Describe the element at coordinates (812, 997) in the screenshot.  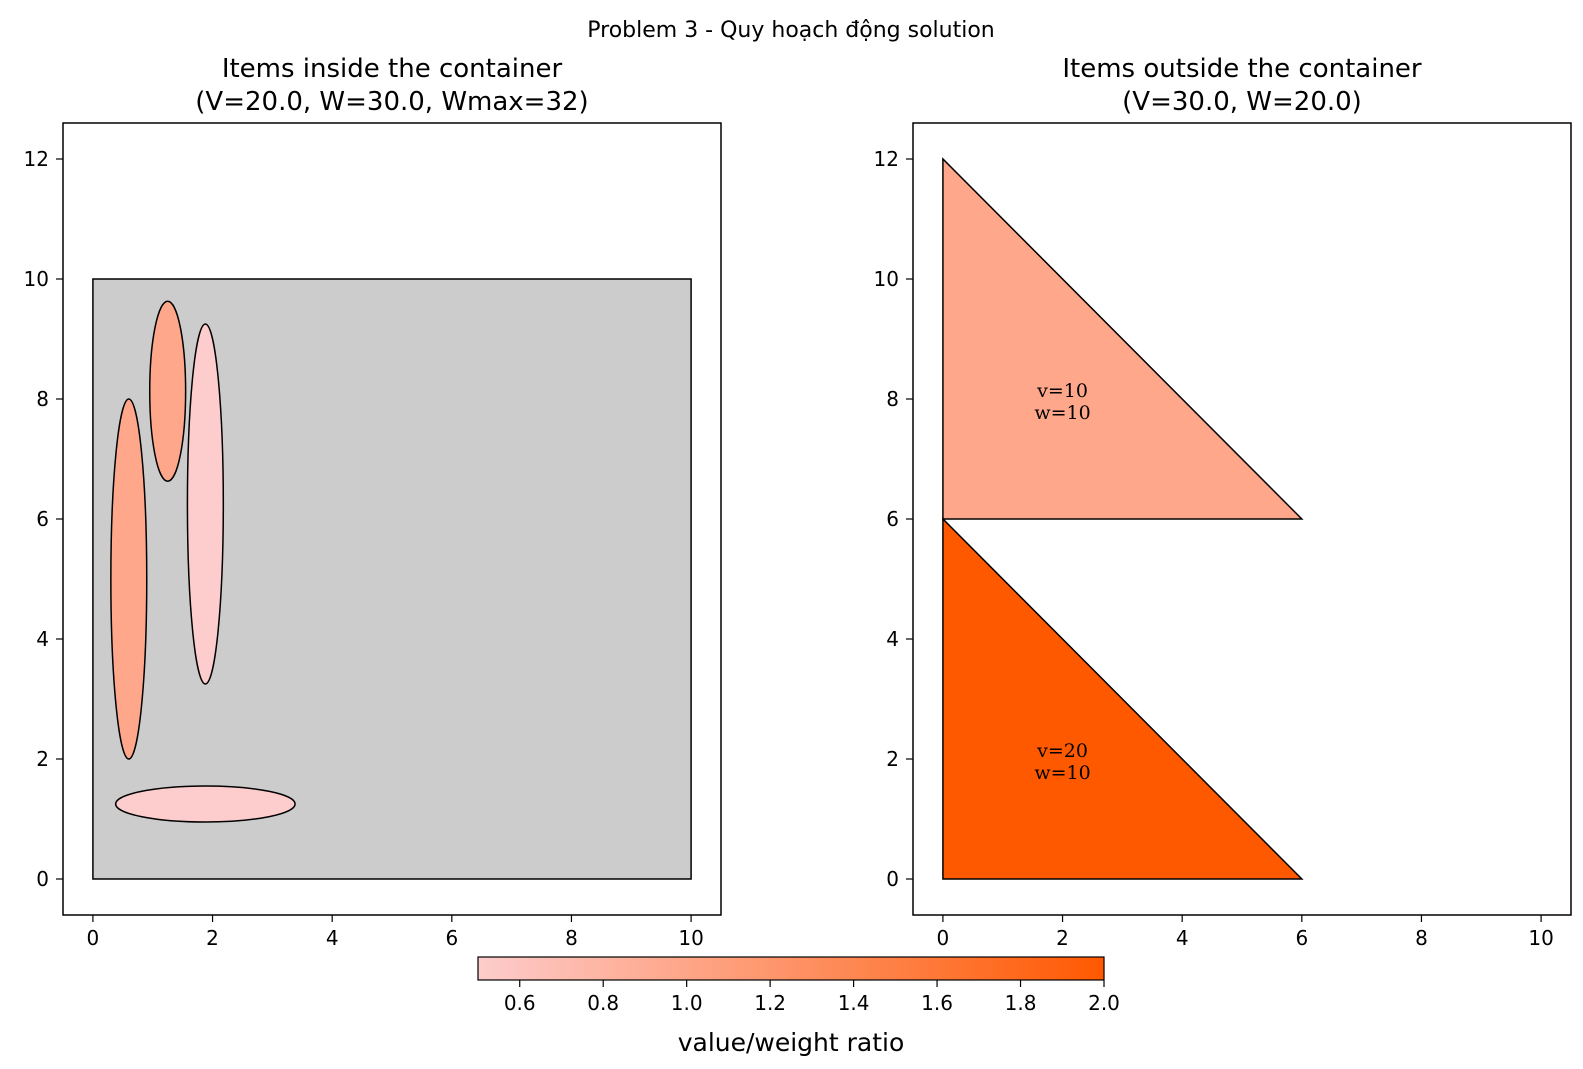
I see `colorbar-ticks: 0.6 0.8 1.0 1.2 1.4 1.6 1.8 2.0` at that location.